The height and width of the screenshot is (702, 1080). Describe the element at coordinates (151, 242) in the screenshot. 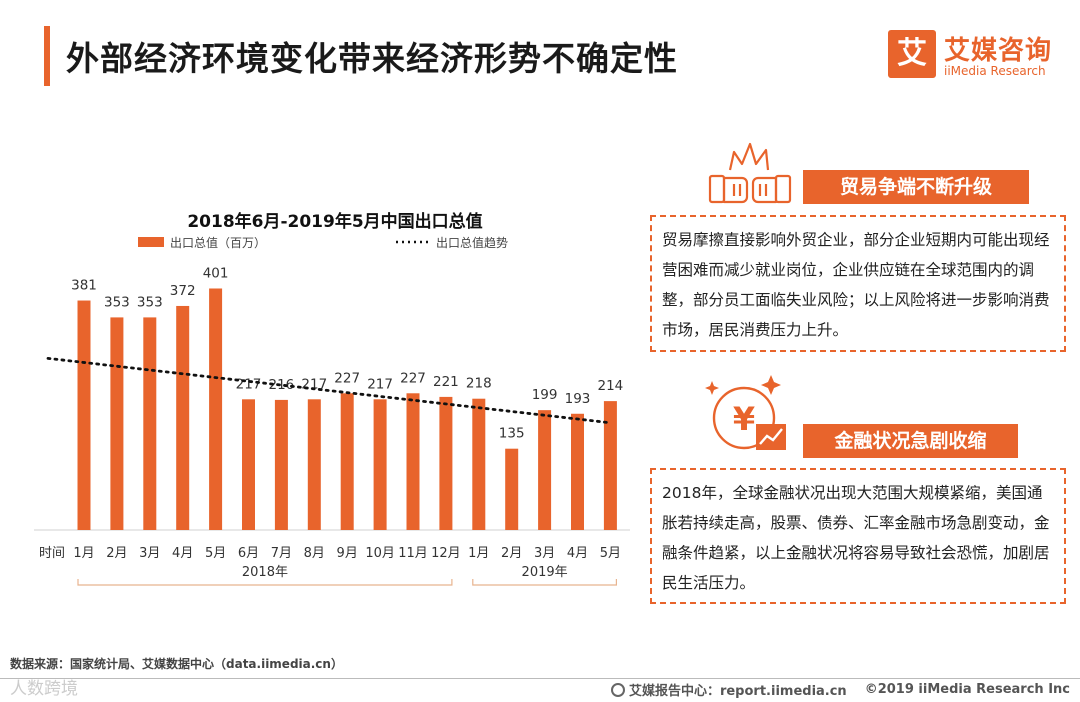

I see `legend-bar-swatch` at that location.